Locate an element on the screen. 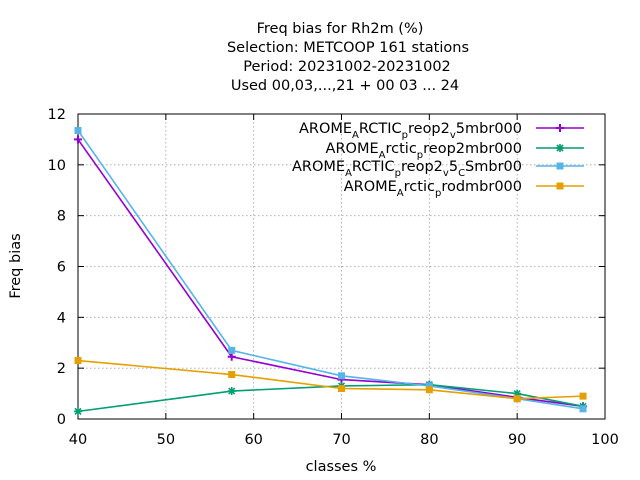 This screenshot has height=480, width=640. title-line-4: Used 00,03,...,21 + 00 03 ... 24 is located at coordinates (345, 86).